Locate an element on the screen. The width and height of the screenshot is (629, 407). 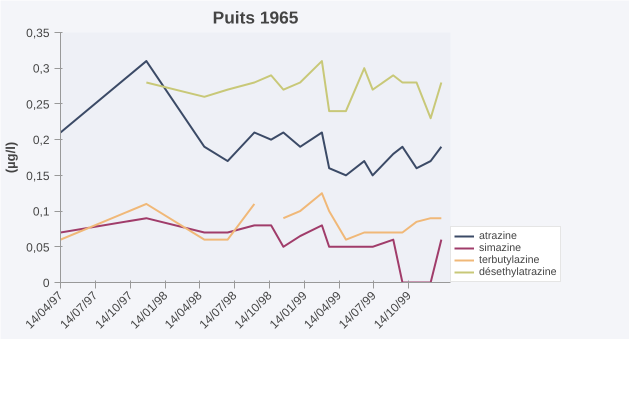
y-tick-label: 0,35 is located at coordinates (38, 33).